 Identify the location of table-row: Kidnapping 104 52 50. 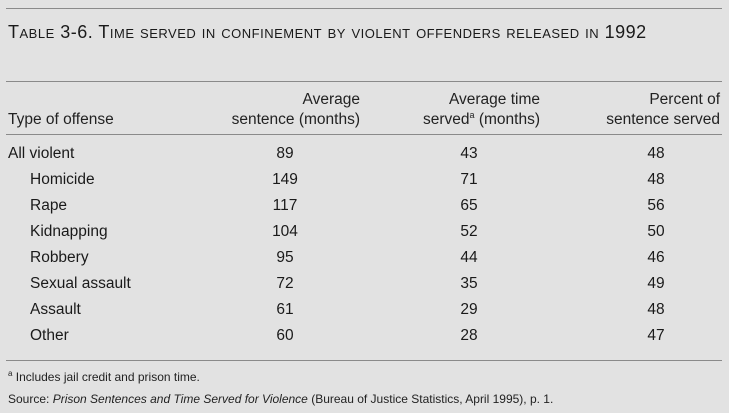
(364, 232).